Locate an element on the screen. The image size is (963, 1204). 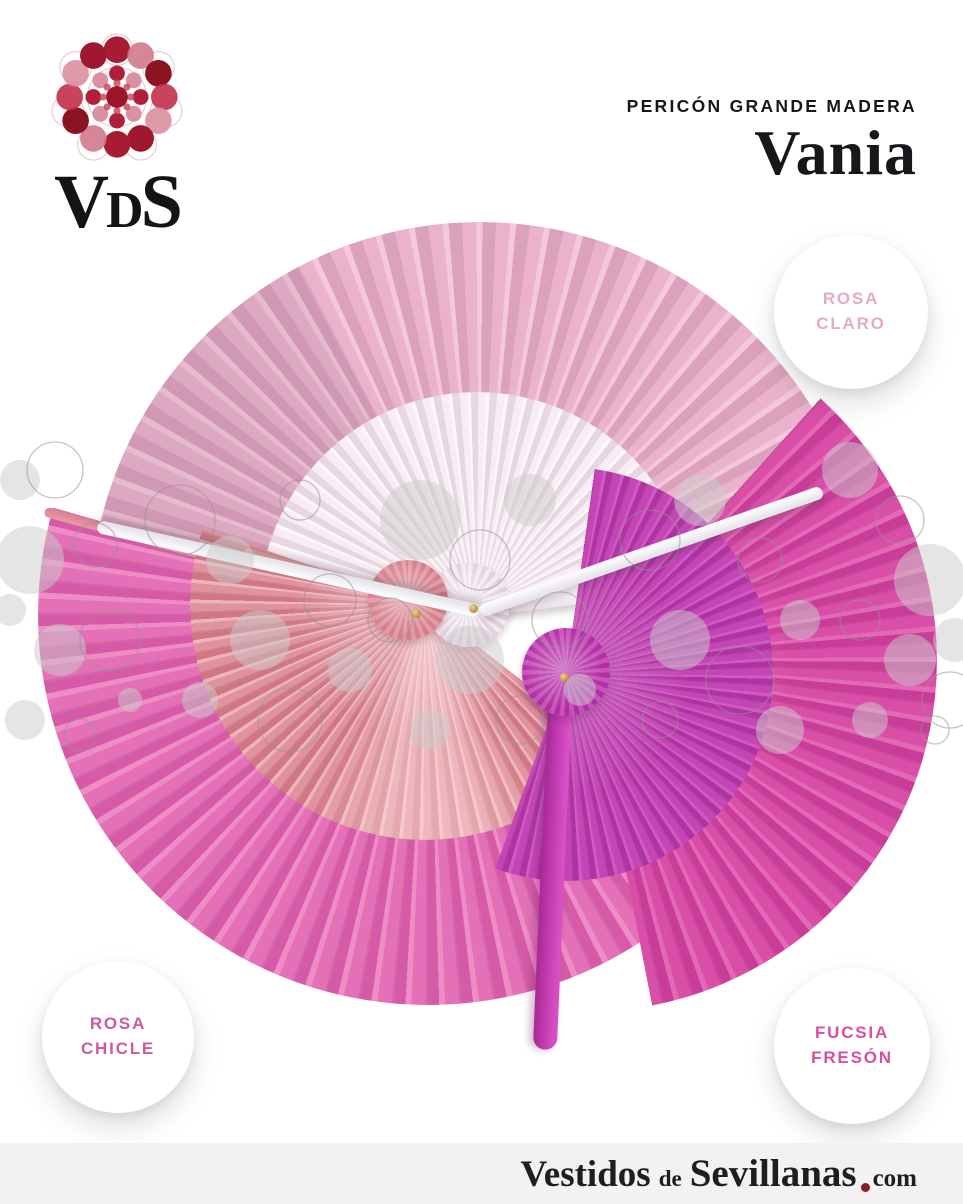
footer-word-vestidos: Vestidos is located at coordinates (585, 1174).